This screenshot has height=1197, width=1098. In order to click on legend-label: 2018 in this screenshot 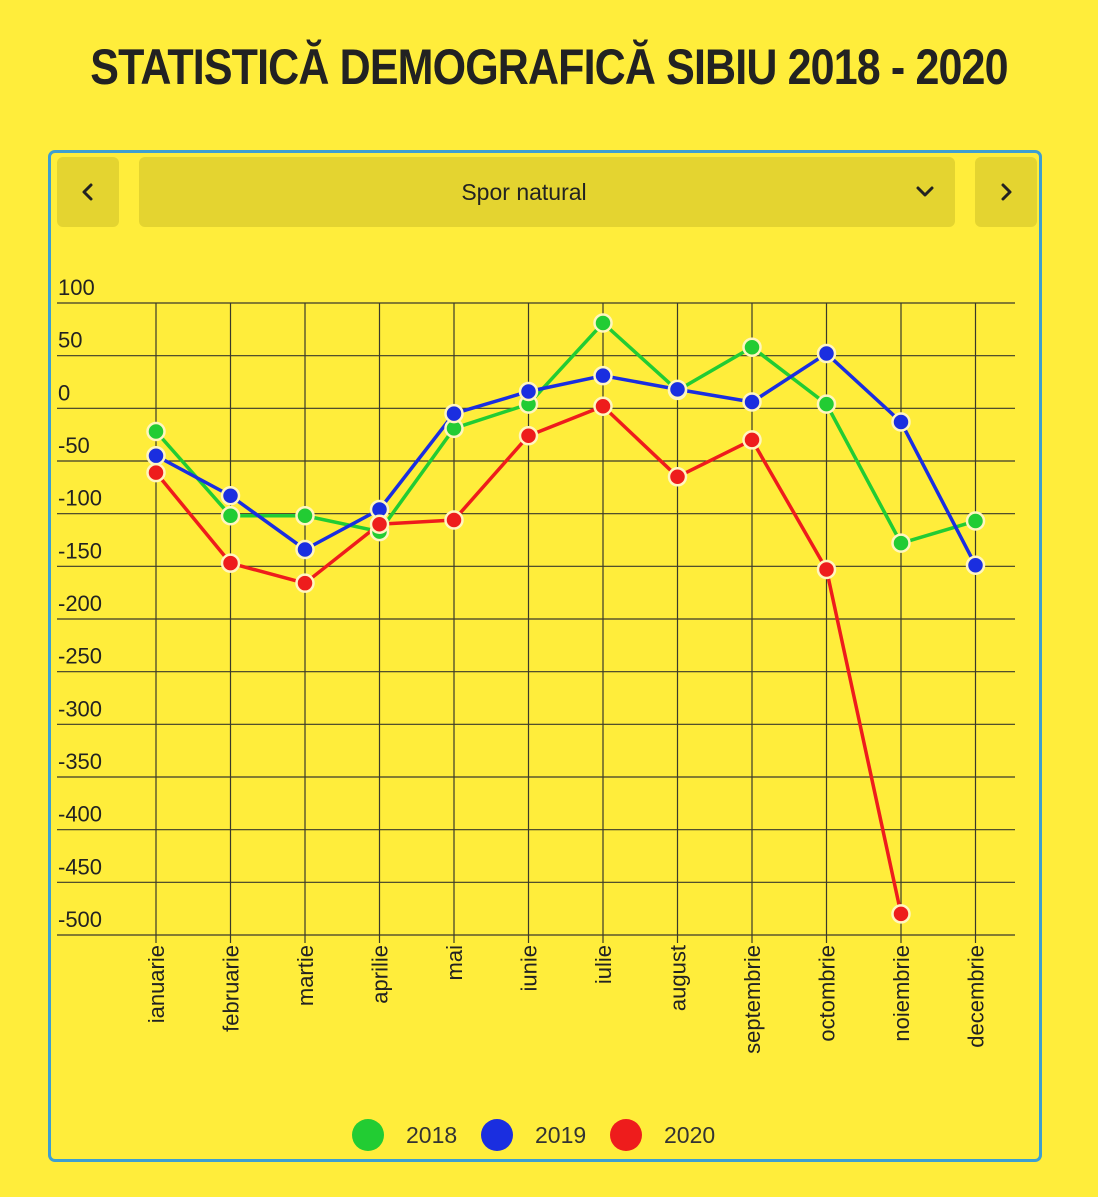, I will do `click(432, 1134)`.